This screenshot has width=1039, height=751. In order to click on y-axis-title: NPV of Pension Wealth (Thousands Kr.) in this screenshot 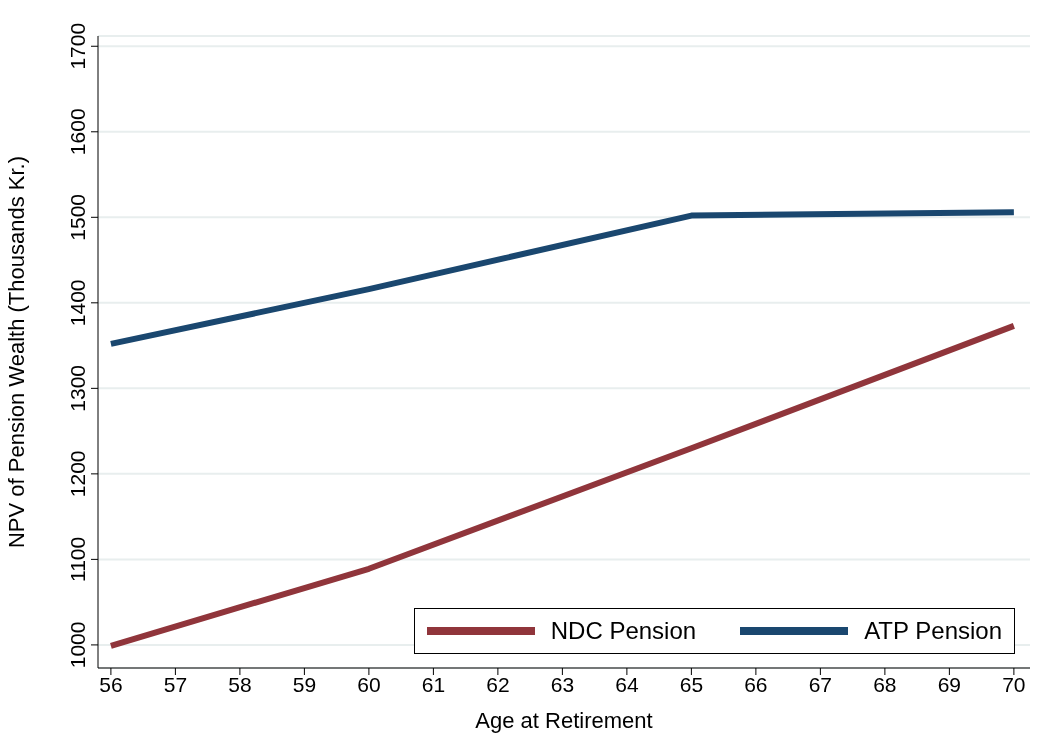, I will do `click(16, 352)`.